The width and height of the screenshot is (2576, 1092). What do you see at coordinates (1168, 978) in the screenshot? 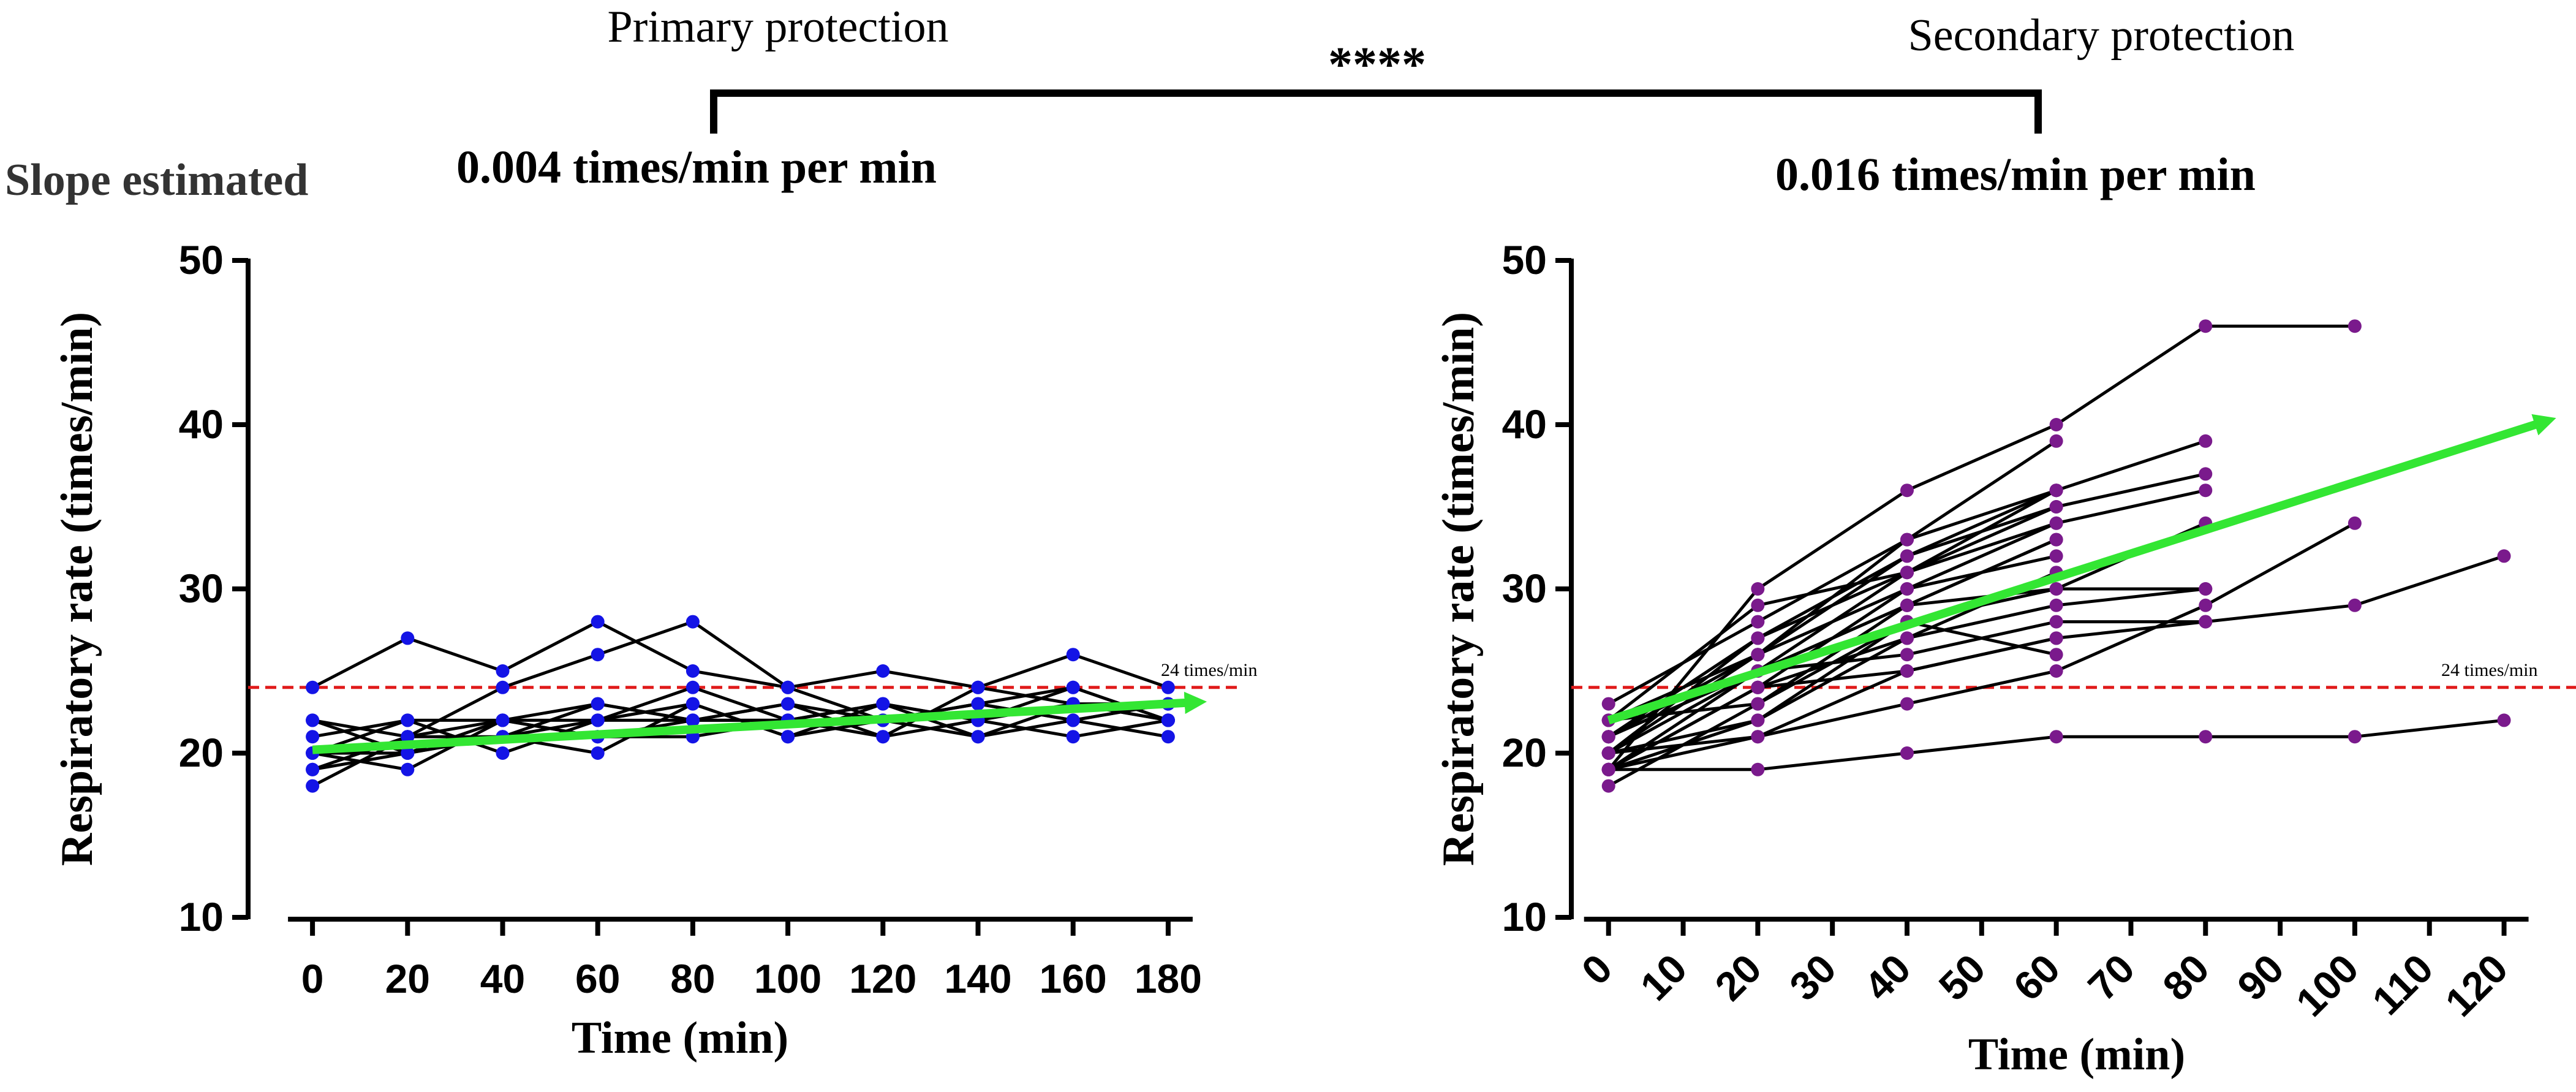
I see `x-tick-label: 180` at bounding box center [1168, 978].